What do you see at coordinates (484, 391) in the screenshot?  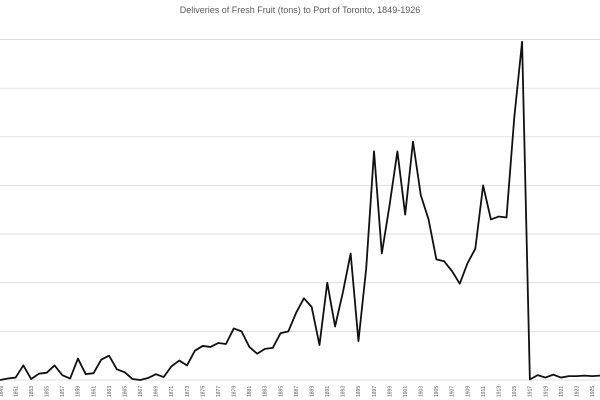 I see `x-tick-label: 1911` at bounding box center [484, 391].